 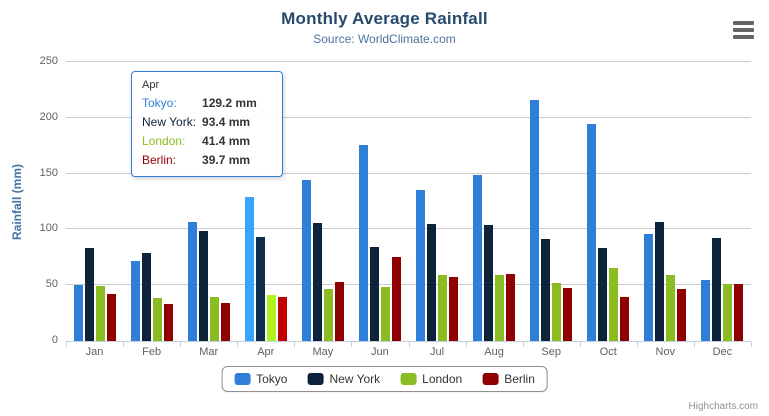 What do you see at coordinates (442, 379) in the screenshot?
I see `legend-label: London` at bounding box center [442, 379].